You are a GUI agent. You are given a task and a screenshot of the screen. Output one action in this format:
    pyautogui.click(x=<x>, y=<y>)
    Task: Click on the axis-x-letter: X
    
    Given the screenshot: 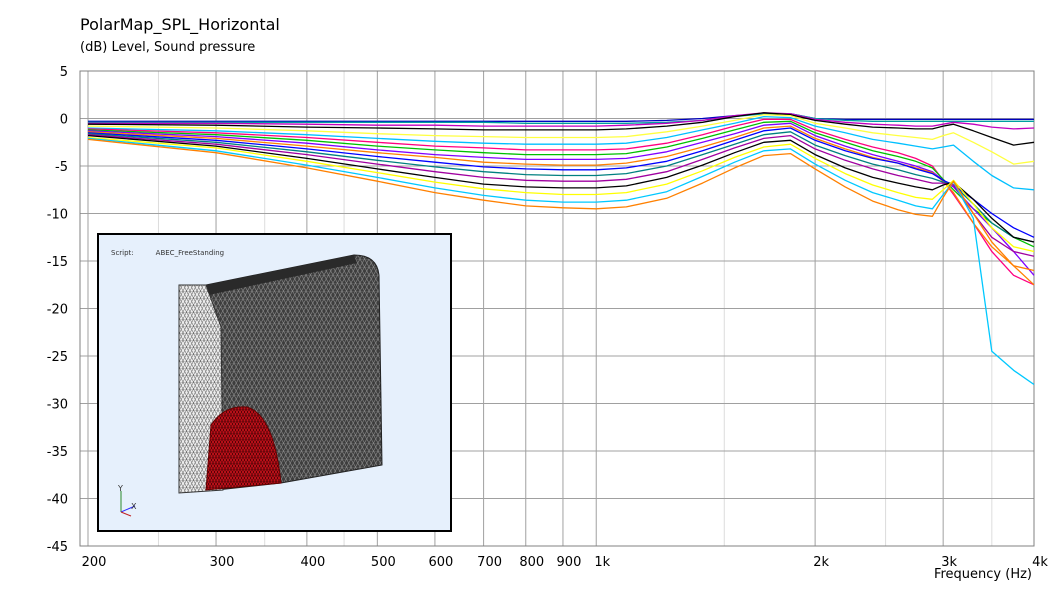 What is the action you would take?
    pyautogui.click(x=134, y=506)
    